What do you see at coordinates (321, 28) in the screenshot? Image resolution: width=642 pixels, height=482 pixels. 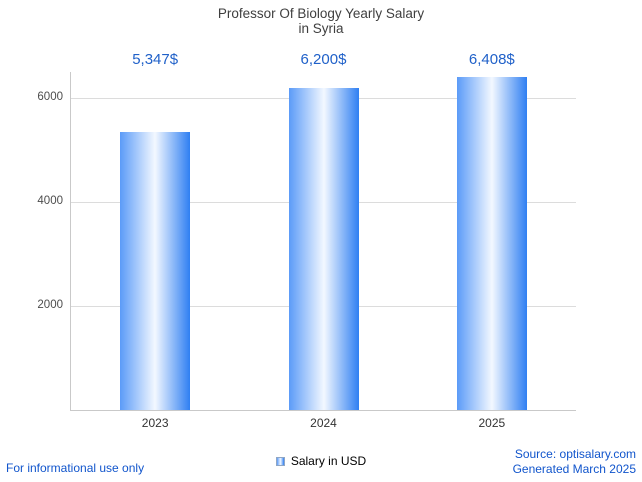 I see `chart-title-line2: in Syria` at bounding box center [321, 28].